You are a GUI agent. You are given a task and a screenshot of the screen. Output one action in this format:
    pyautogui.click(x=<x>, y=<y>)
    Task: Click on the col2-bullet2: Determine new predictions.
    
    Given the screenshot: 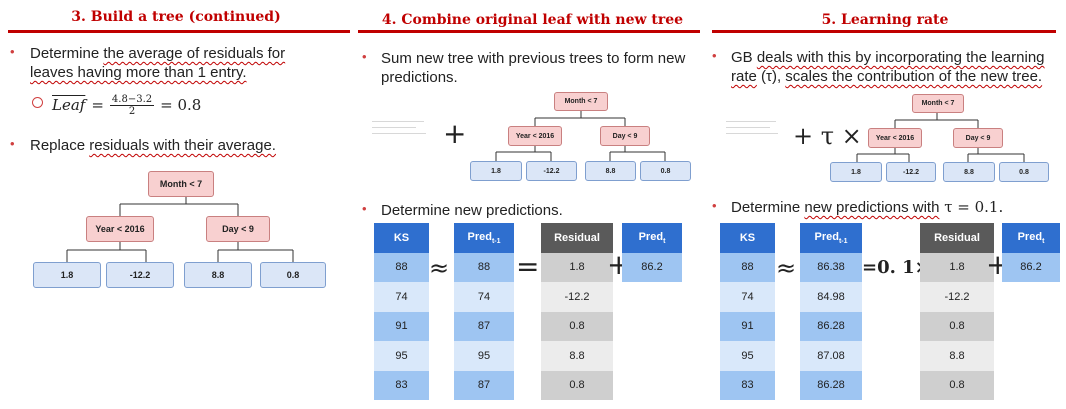 What is the action you would take?
    pyautogui.click(x=472, y=210)
    